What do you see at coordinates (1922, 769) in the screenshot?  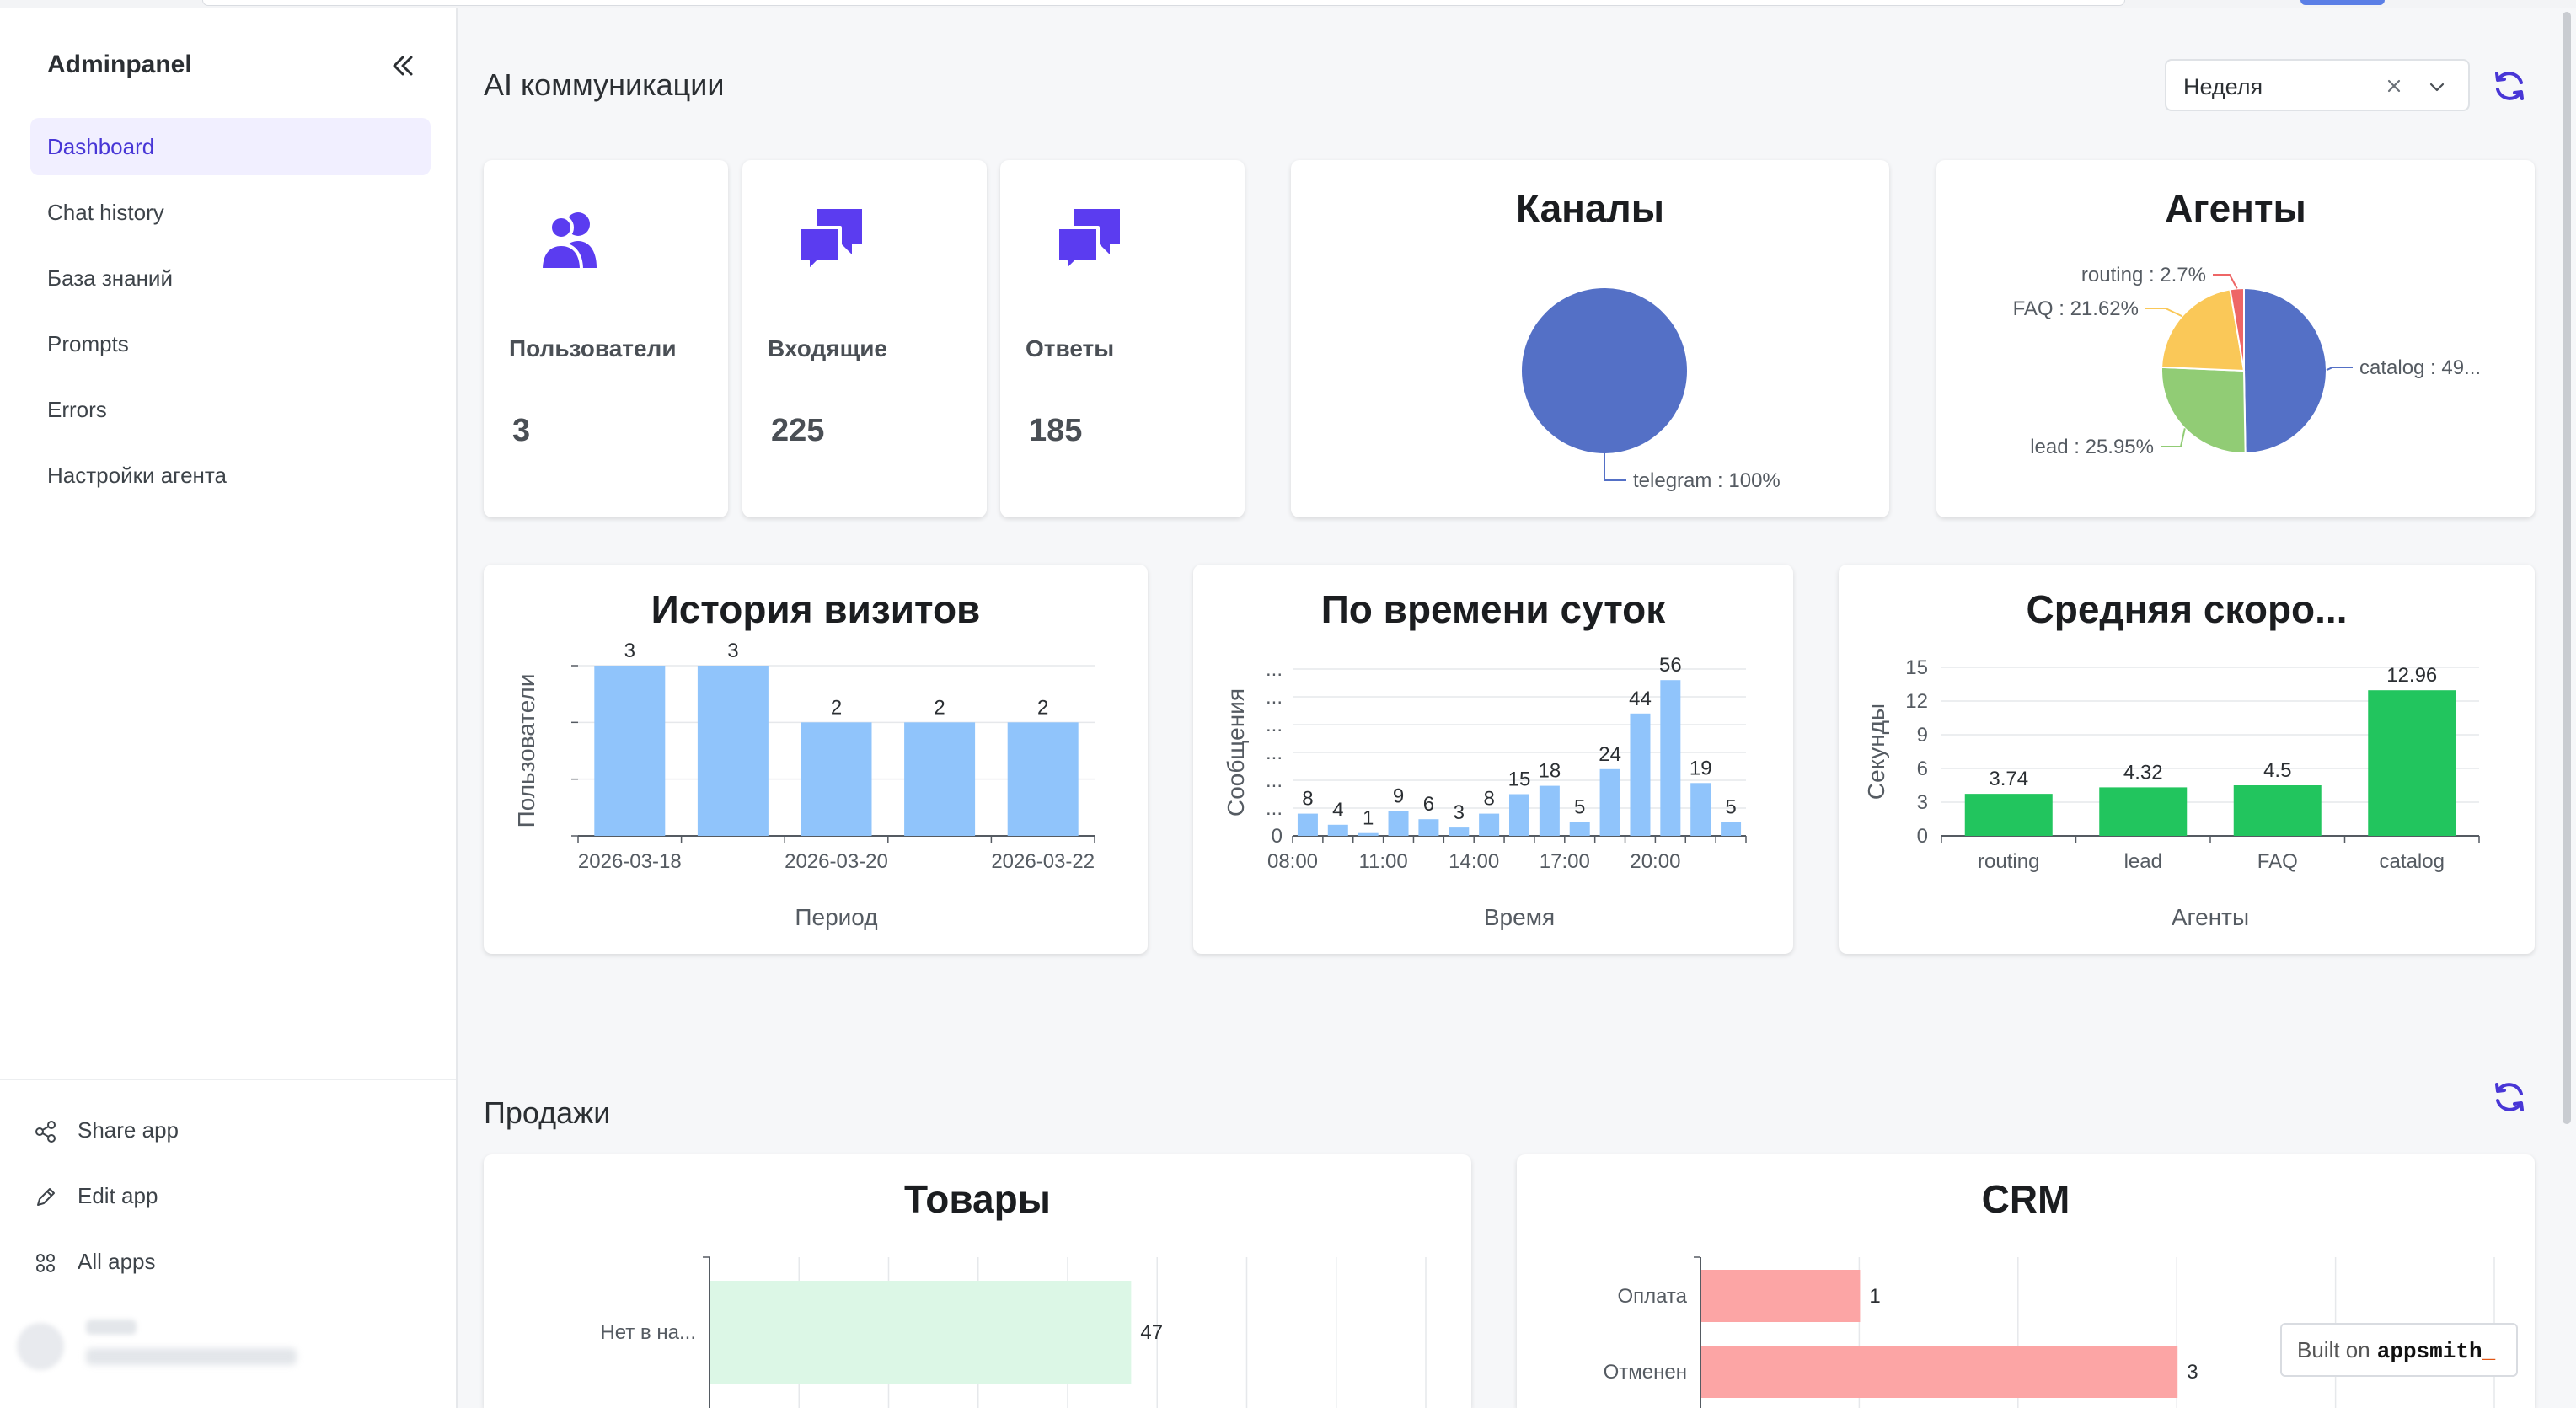 I see `y-tick-label: 6` at bounding box center [1922, 769].